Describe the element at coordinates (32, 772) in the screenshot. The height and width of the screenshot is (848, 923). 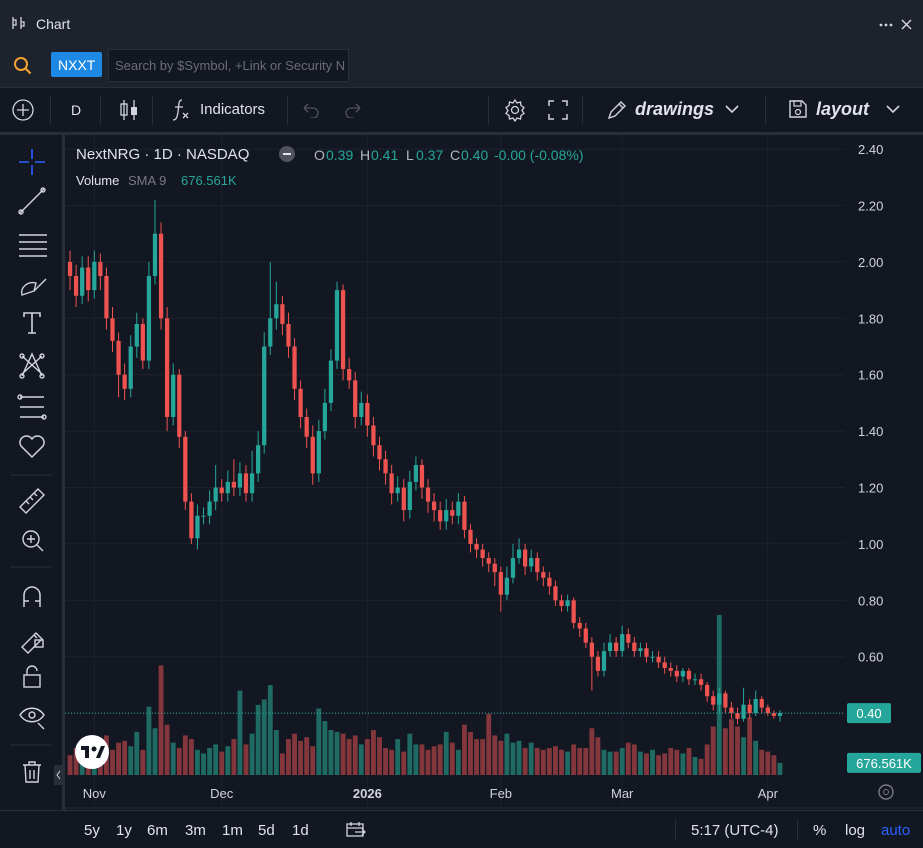
I see `delete-tool` at that location.